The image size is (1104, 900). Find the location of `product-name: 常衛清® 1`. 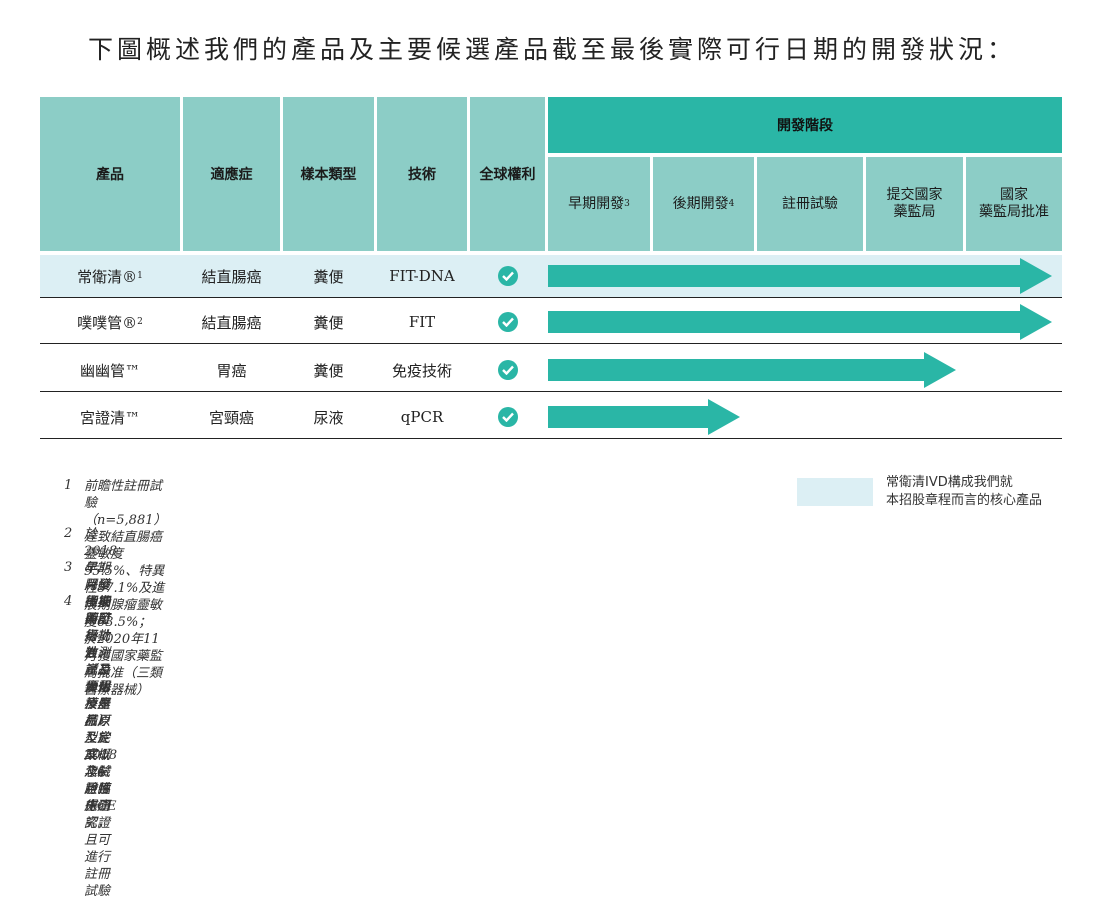

product-name: 常衛清® 1 is located at coordinates (110, 276).